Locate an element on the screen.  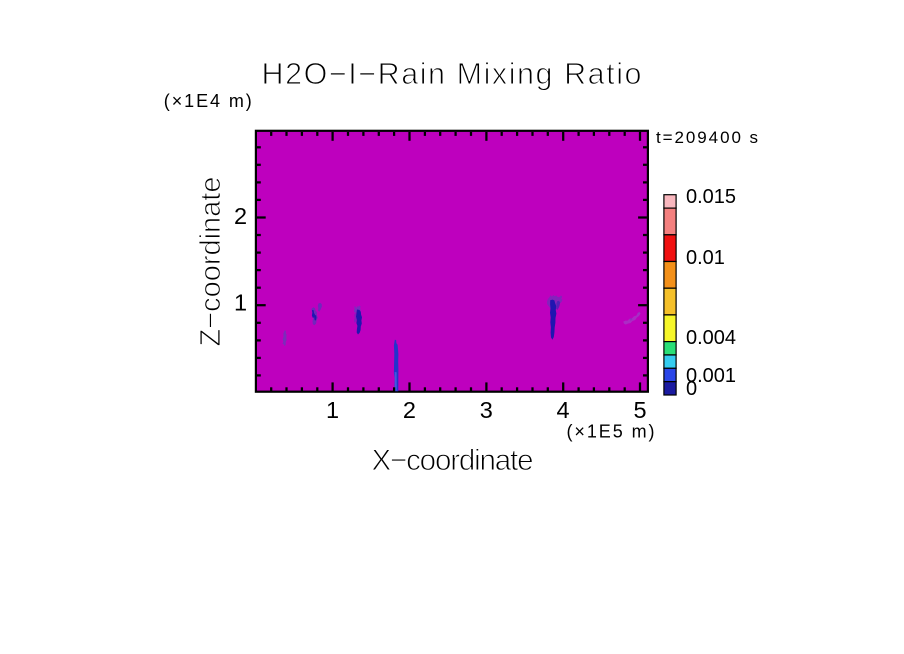
svg-text: 3 is located at coordinates (486, 410).